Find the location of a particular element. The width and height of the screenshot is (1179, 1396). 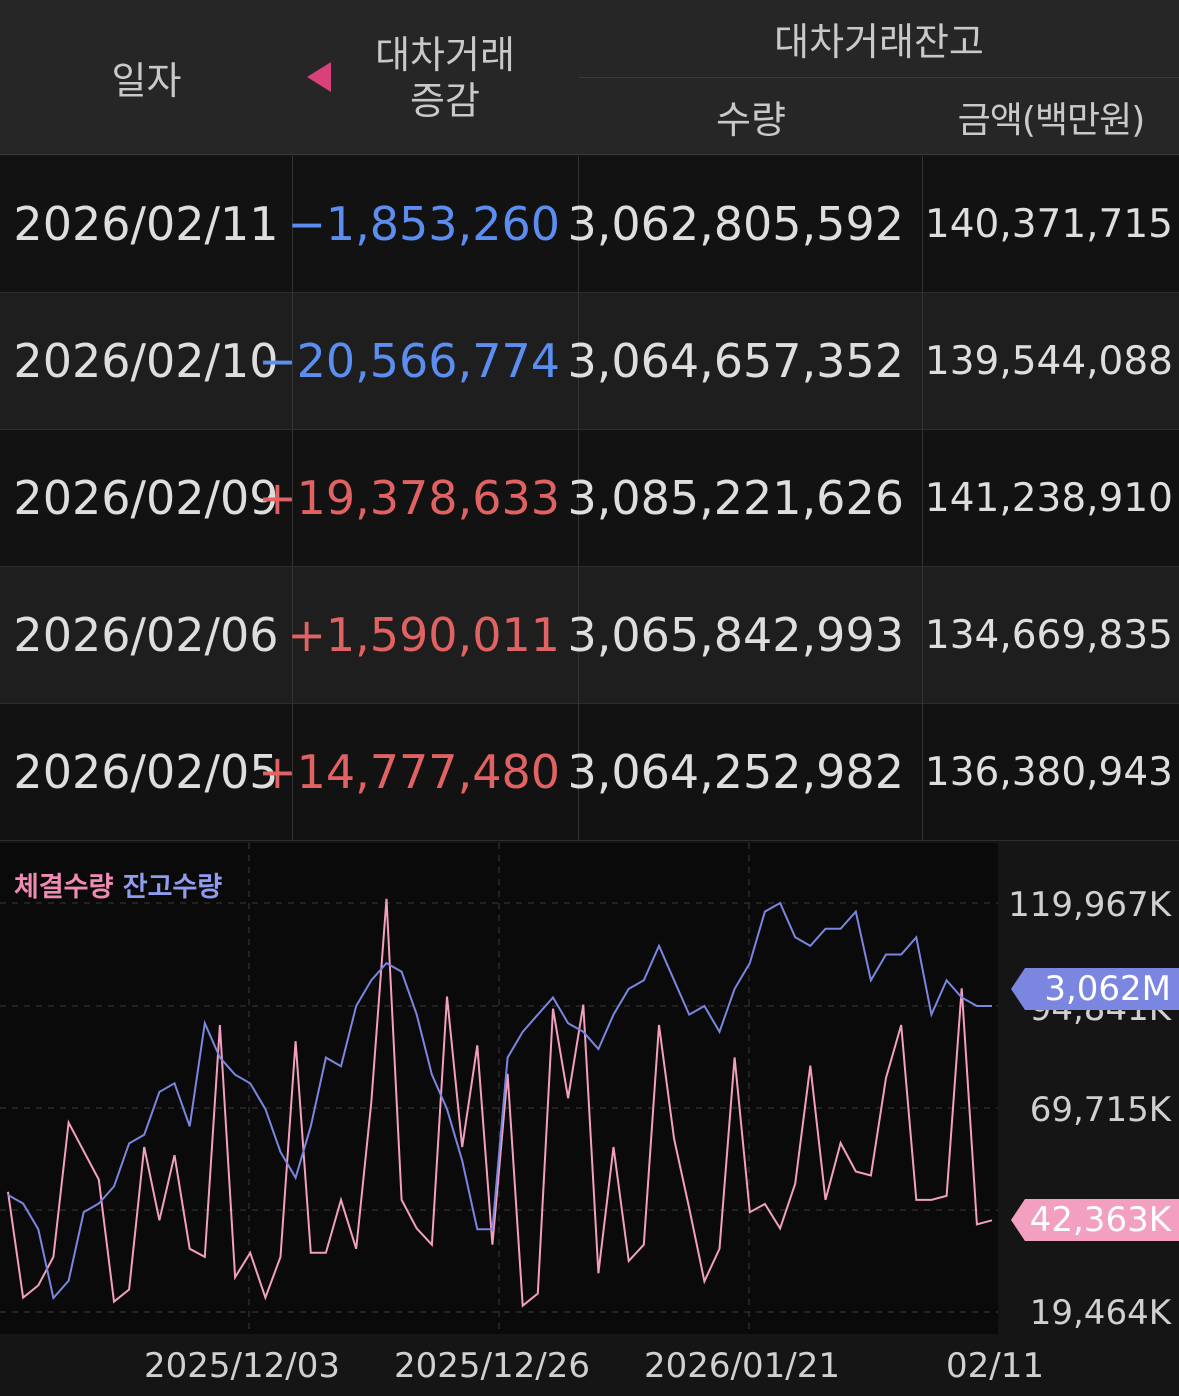

chart-legend: 체결수량 잔고수량 is located at coordinates (118, 884).